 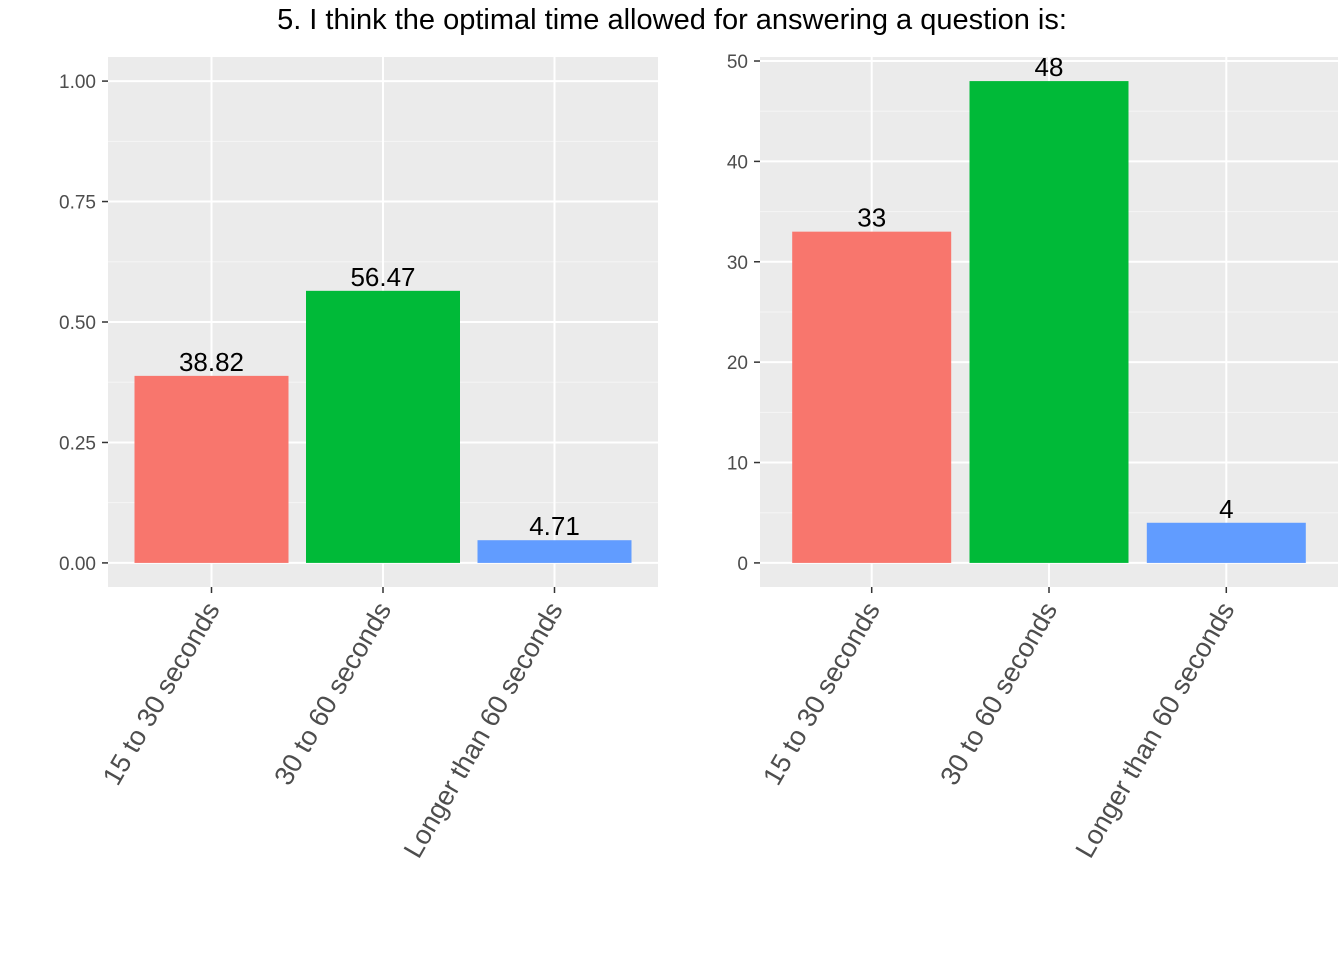 What do you see at coordinates (77, 564) in the screenshot?
I see `y-tick-label: 0.00` at bounding box center [77, 564].